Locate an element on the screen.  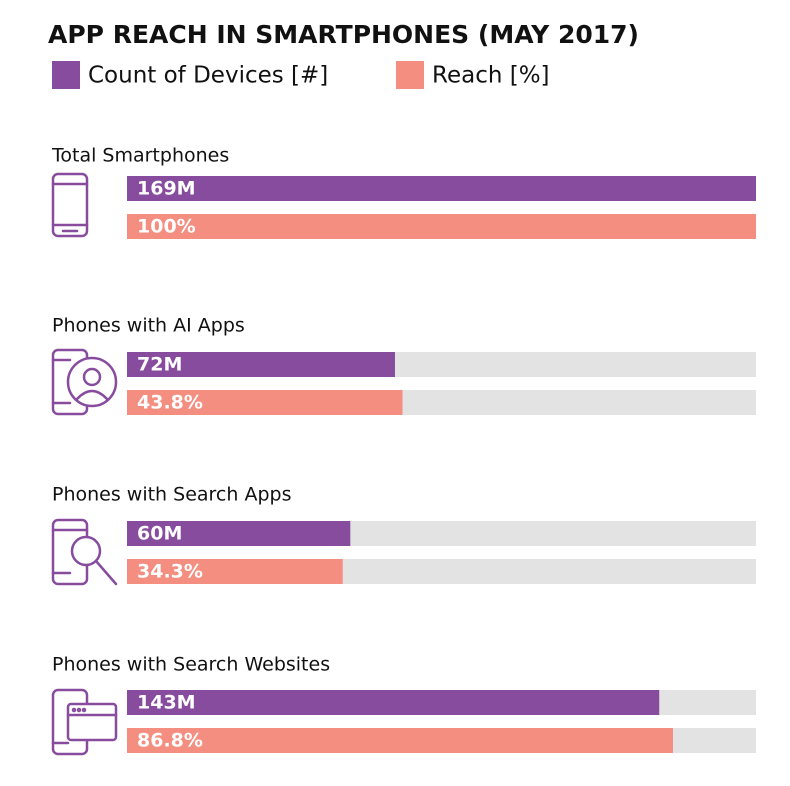
icon-search-phone is located at coordinates (84, 552).